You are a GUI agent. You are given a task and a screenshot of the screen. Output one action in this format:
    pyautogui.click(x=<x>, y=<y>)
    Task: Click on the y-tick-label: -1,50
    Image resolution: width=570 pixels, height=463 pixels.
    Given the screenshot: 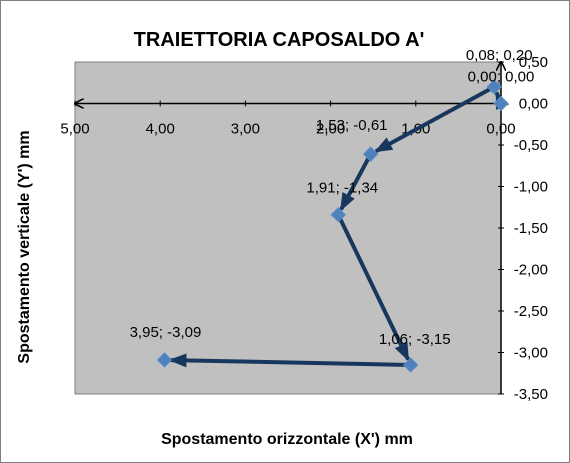 What is the action you would take?
    pyautogui.click(x=531, y=228)
    